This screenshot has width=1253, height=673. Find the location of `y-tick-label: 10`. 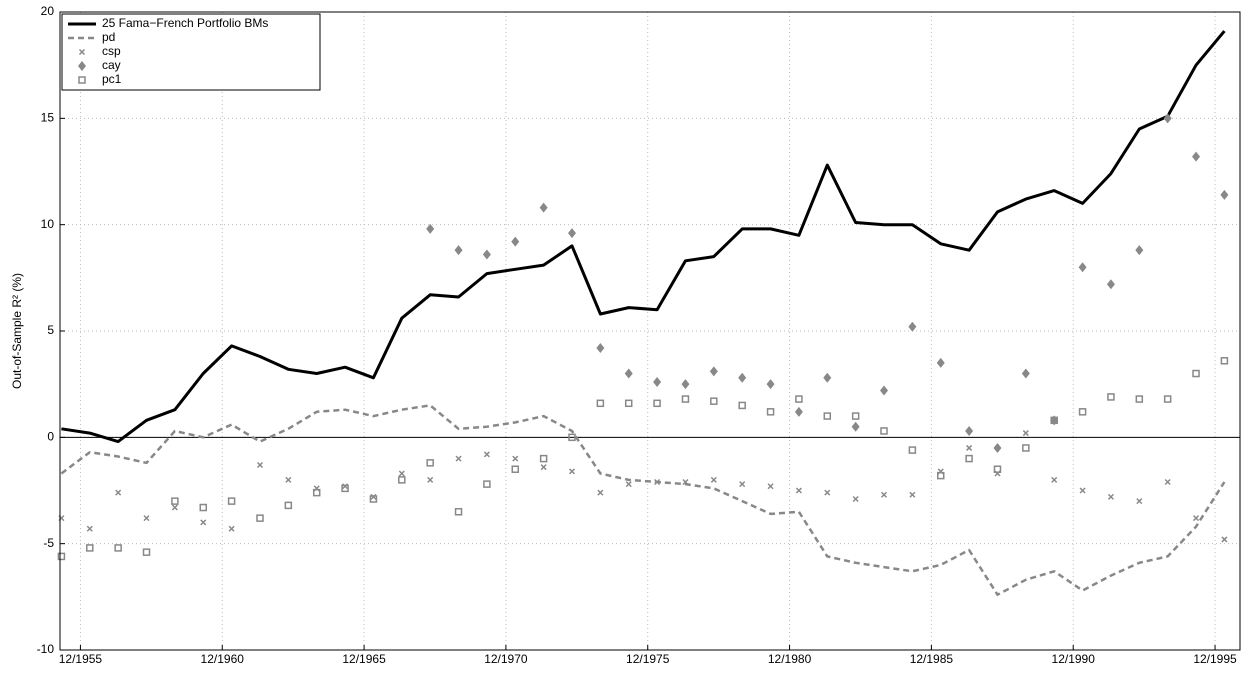

y-tick-label: 10 is located at coordinates (48, 224).